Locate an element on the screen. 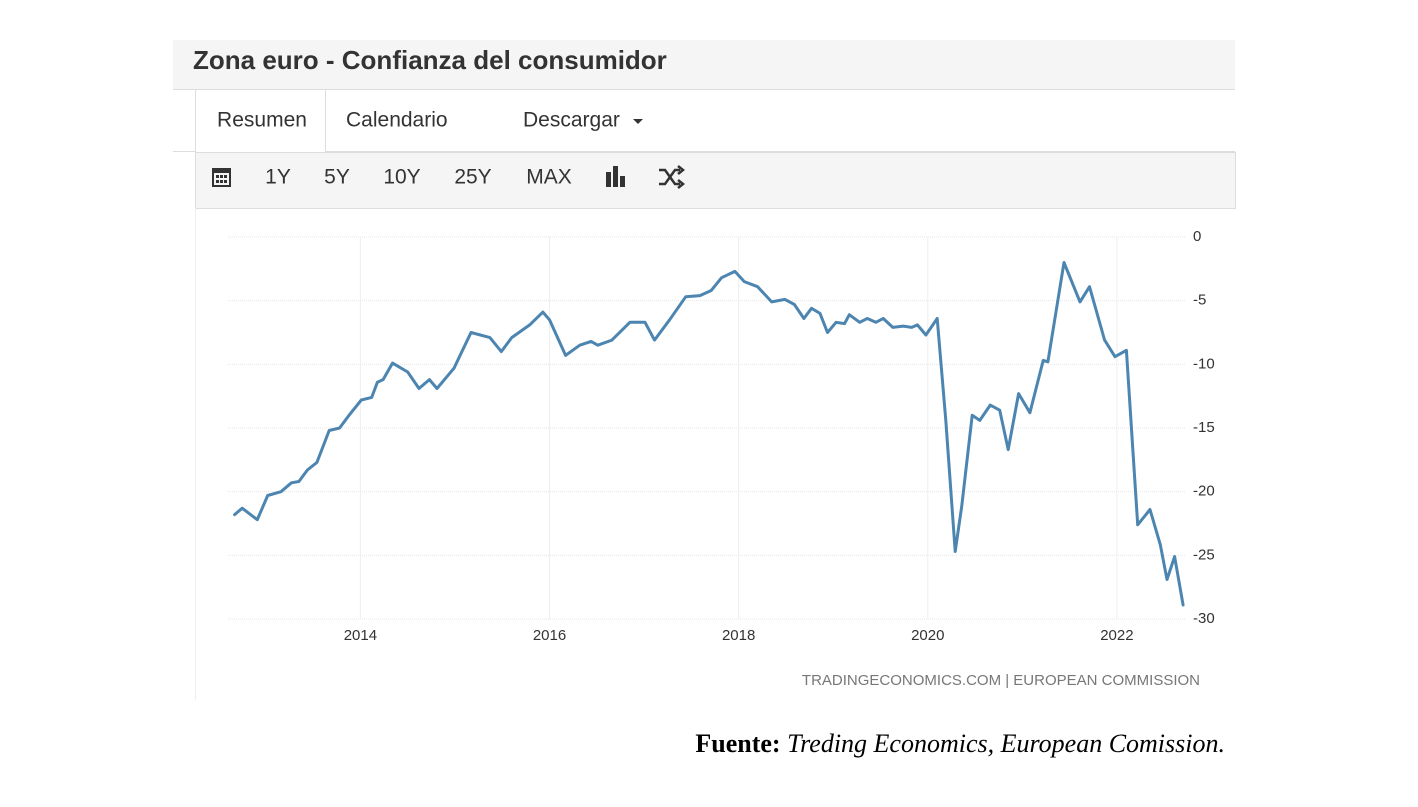 The image size is (1418, 807). x-tick-label: 2016 is located at coordinates (549, 635).